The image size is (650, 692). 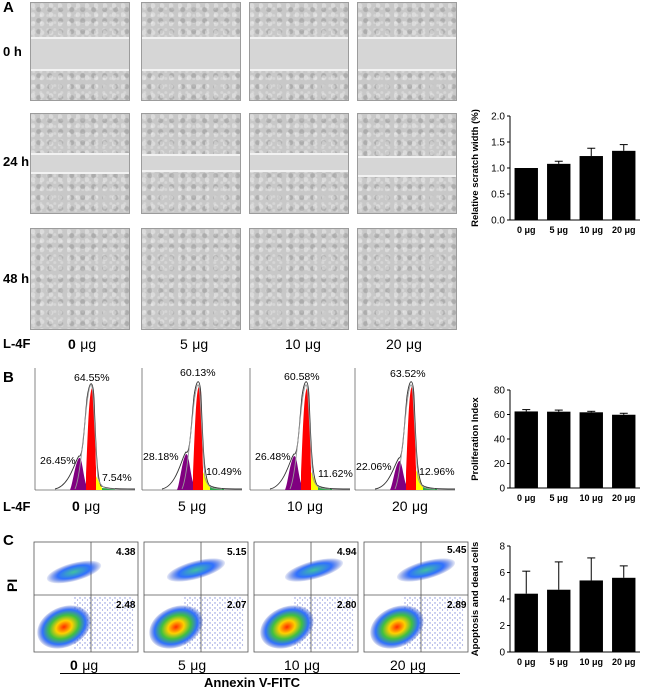 What do you see at coordinates (303, 344) in the screenshot?
I see `dose-label-a-10: 10 μg` at bounding box center [303, 344].